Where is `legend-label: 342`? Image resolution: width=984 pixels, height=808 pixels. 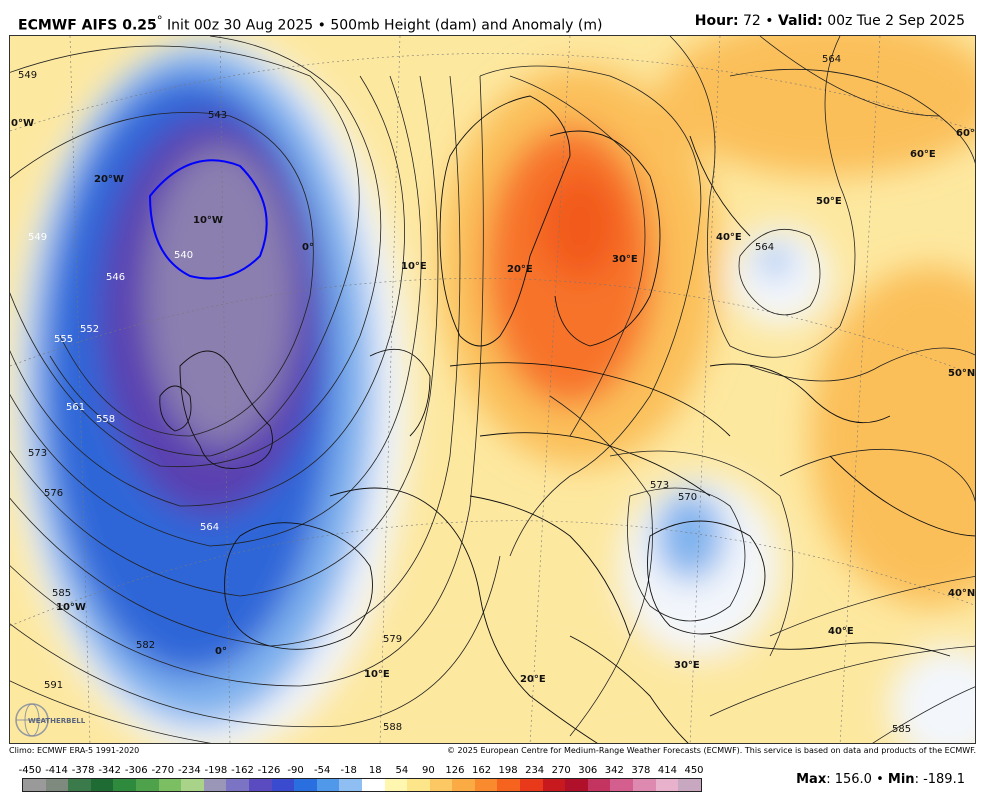 legend-label: 342 is located at coordinates (614, 770).